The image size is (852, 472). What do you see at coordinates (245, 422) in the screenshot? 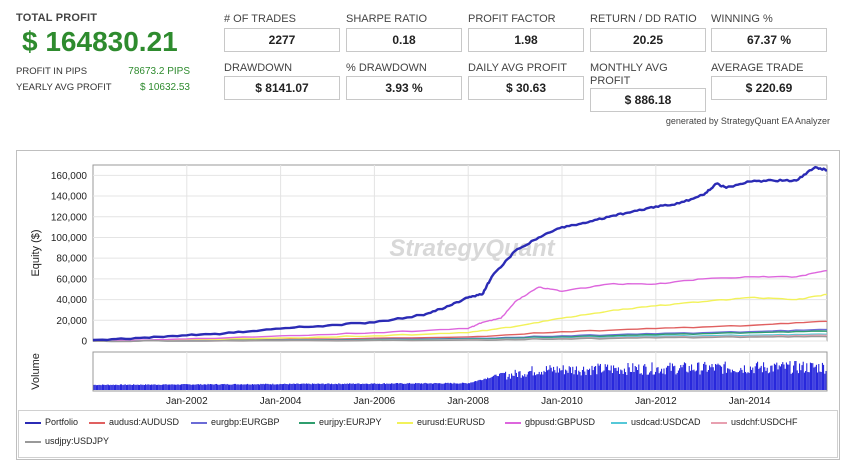
I see `legend-label: eurgbp:EURGBP` at bounding box center [245, 422].